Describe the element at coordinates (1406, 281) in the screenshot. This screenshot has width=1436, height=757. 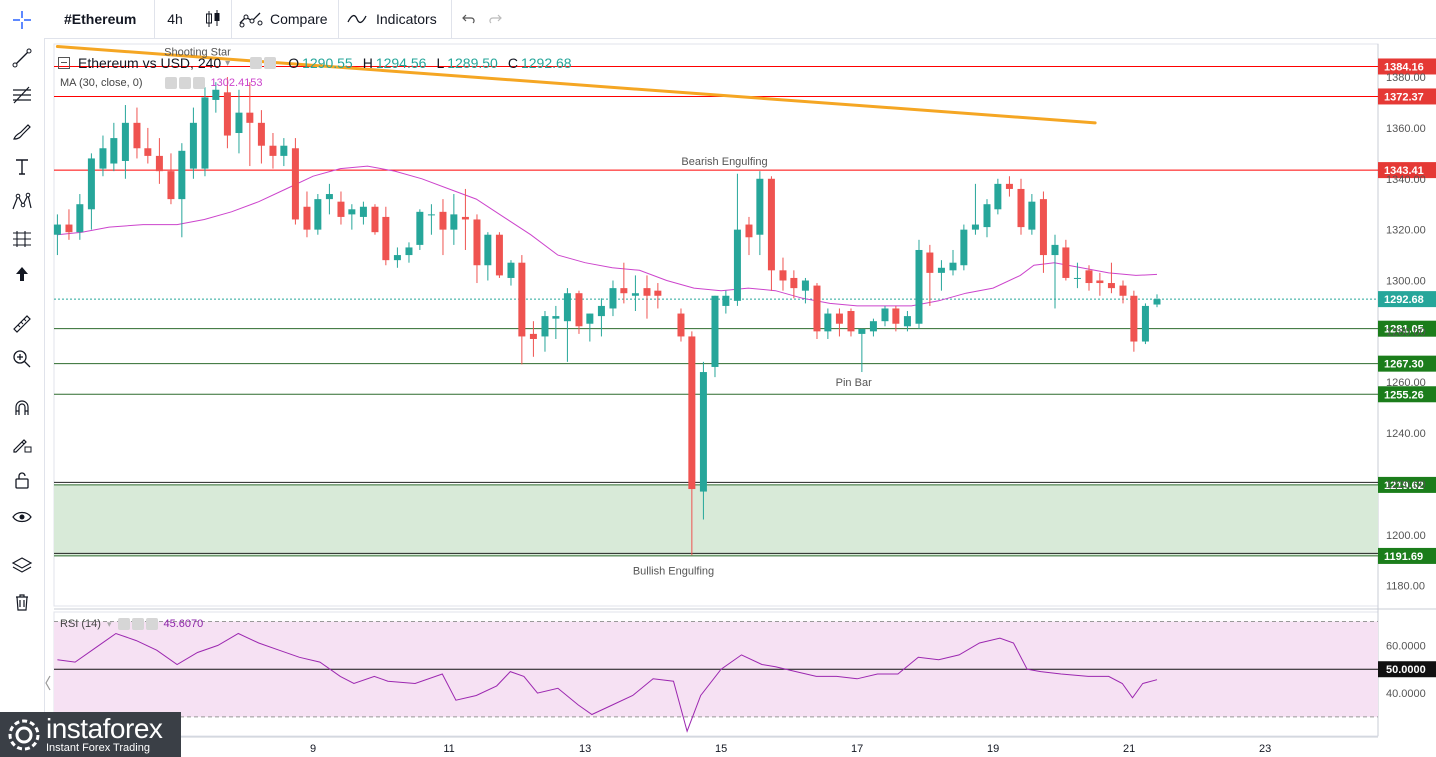
I see `price-tick-label: 1300.00` at that location.